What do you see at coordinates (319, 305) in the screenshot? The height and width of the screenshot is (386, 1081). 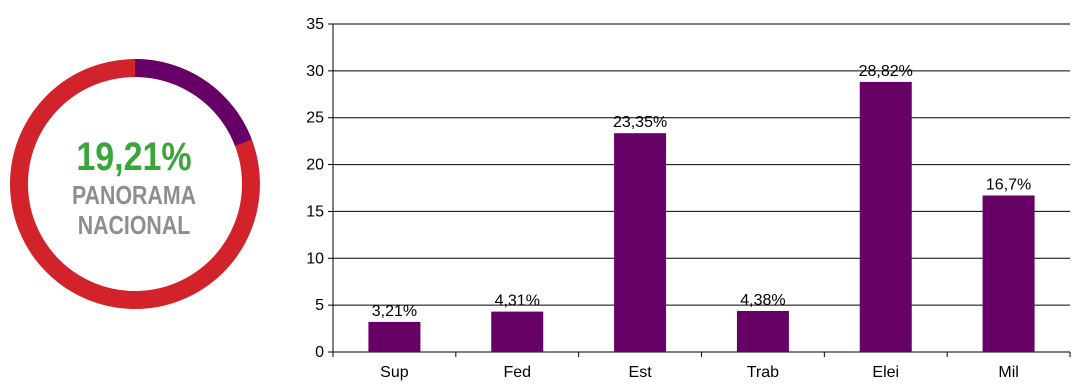 I see `y-tick-label: 5` at bounding box center [319, 305].